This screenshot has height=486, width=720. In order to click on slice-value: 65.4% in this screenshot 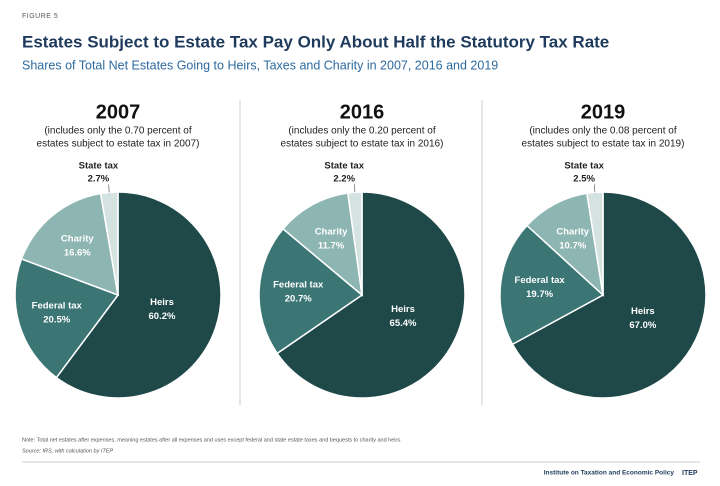, I will do `click(403, 323)`.